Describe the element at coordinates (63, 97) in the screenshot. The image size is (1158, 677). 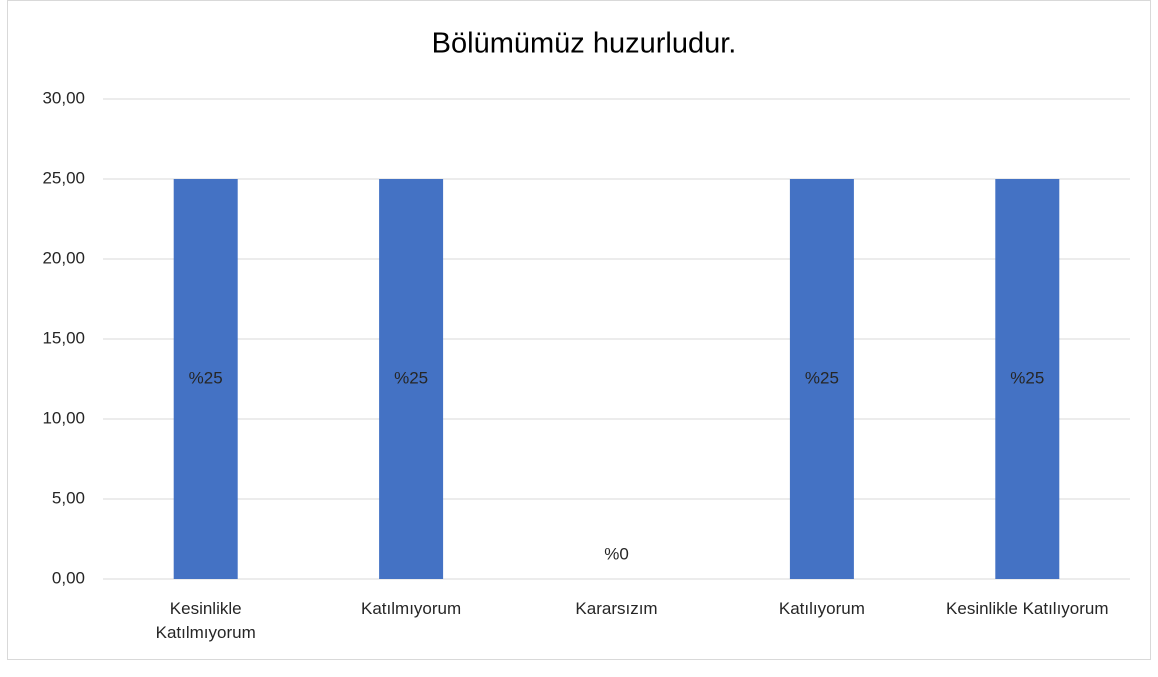
I see `y-tick-label: 30,00` at that location.